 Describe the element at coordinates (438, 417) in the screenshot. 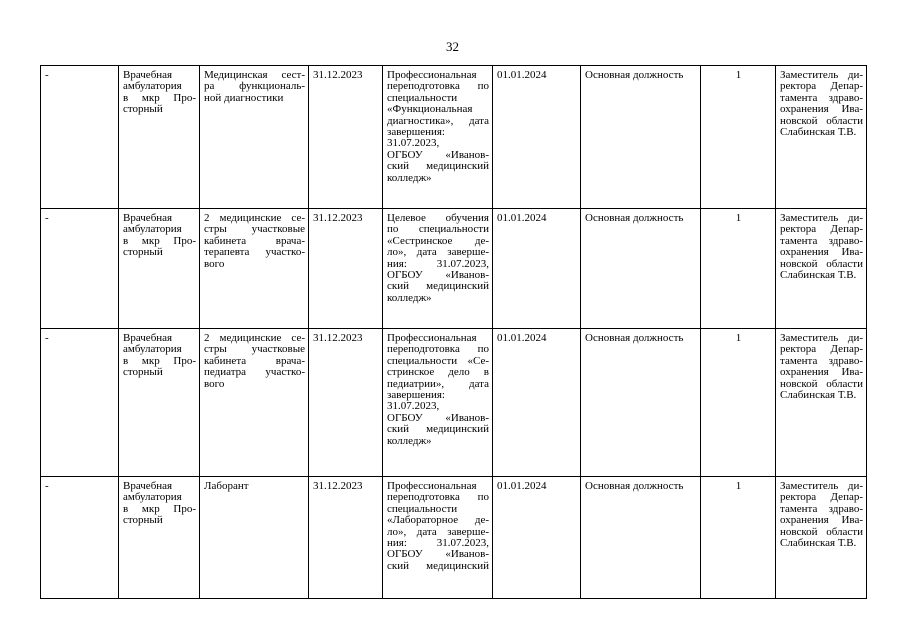

I see `cell-line: ОГБОУ «Иванов-` at that location.